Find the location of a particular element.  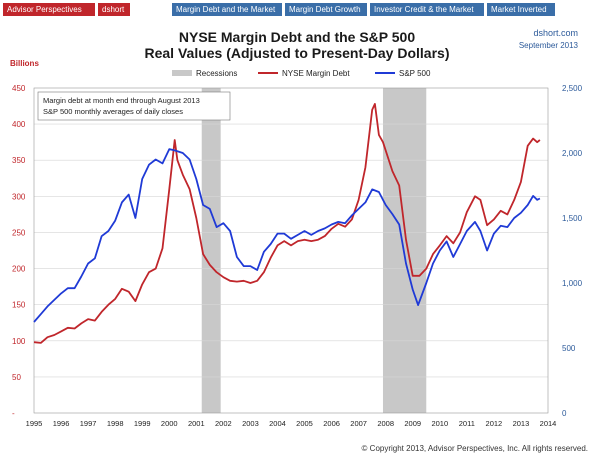

x-tick-1998: 1998 is located at coordinates (115, 423).